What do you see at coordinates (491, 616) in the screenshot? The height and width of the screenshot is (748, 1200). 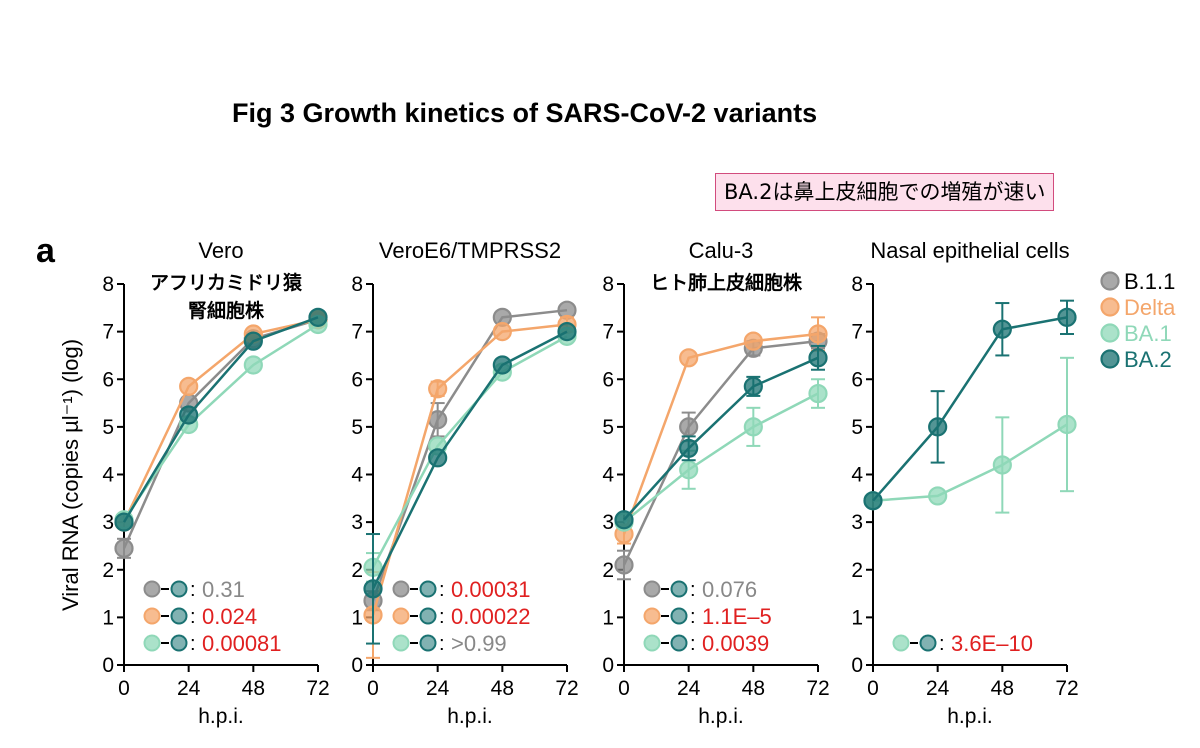 I see `p-value: 0.00022` at bounding box center [491, 616].